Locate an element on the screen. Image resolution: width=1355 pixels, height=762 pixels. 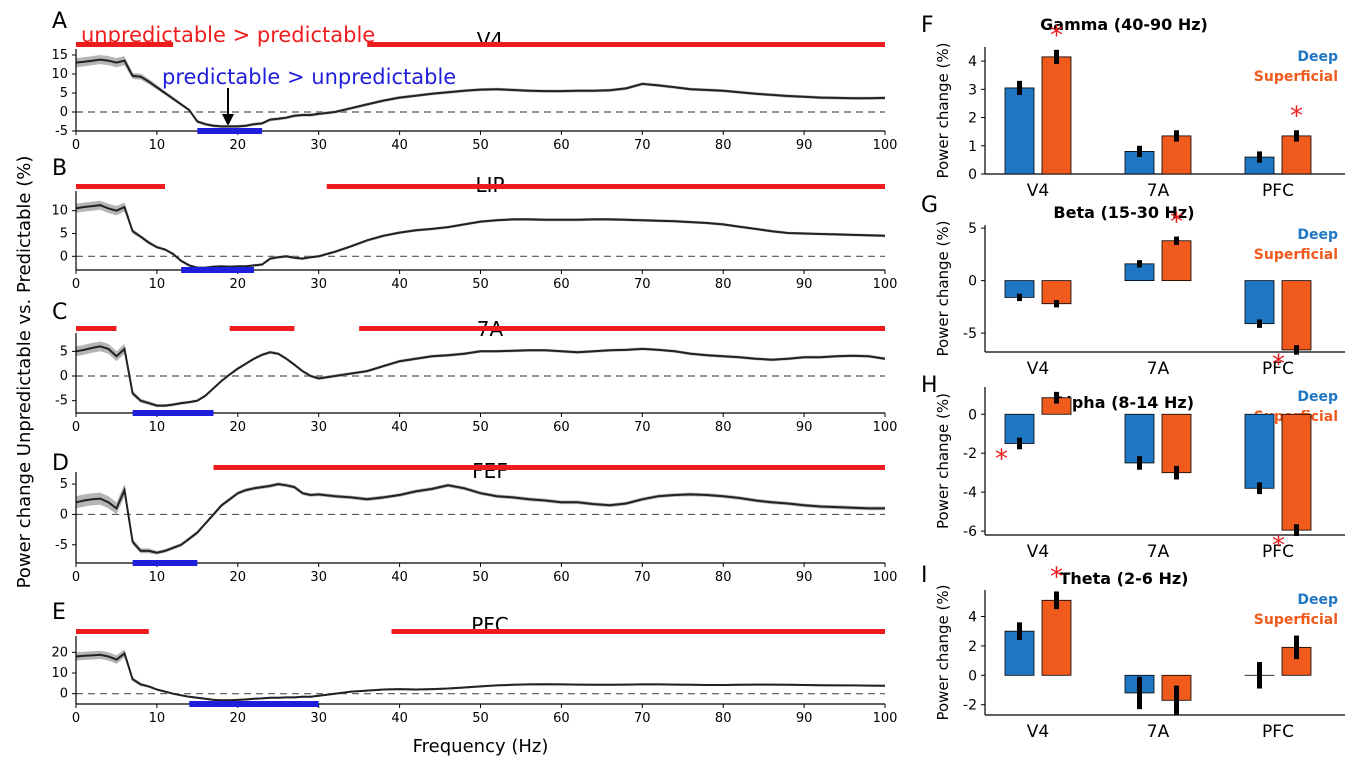
y-tick-label: 10 is located at coordinates (59, 211).